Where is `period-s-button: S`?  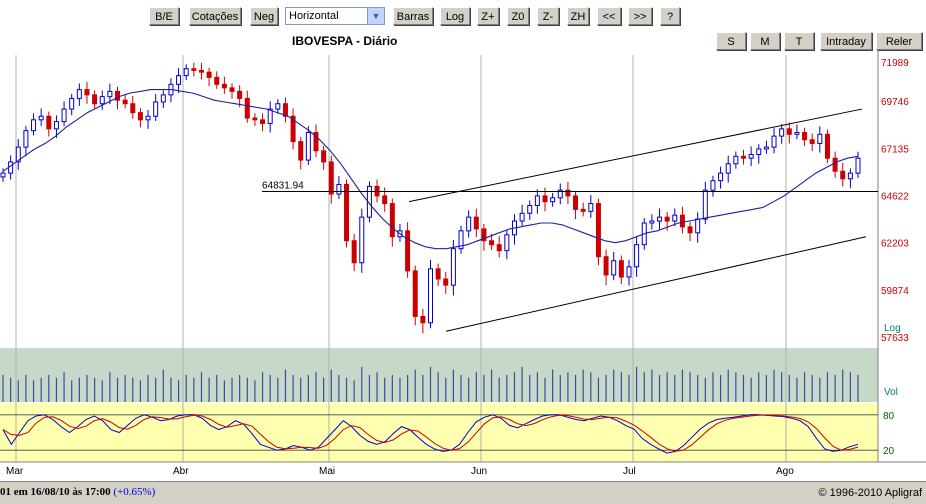
period-s-button: S is located at coordinates (731, 41).